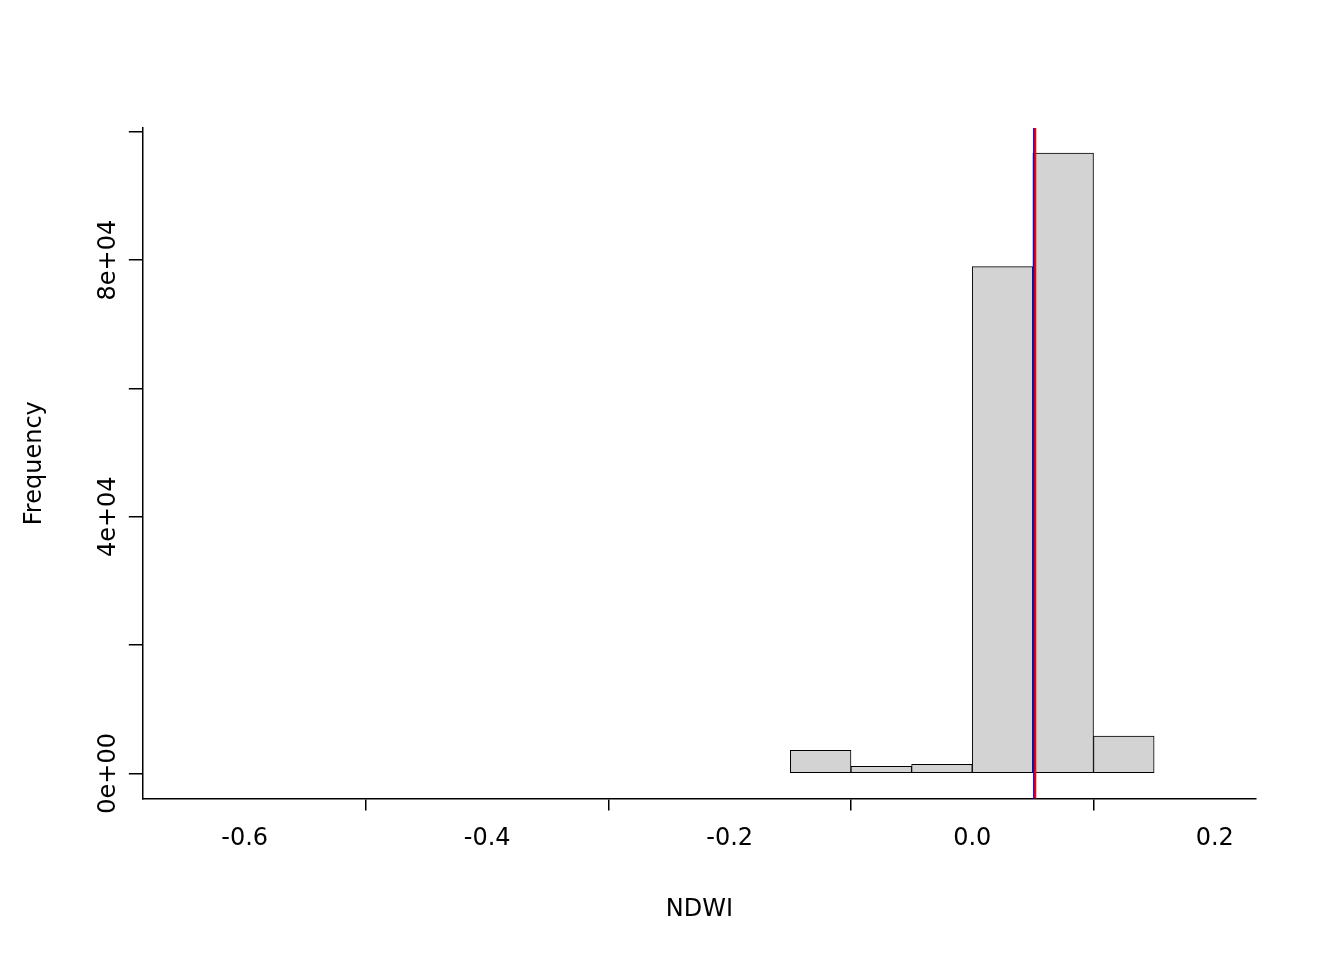 The image size is (1344, 960). I want to click on x-tick-label: -0.6, so click(245, 837).